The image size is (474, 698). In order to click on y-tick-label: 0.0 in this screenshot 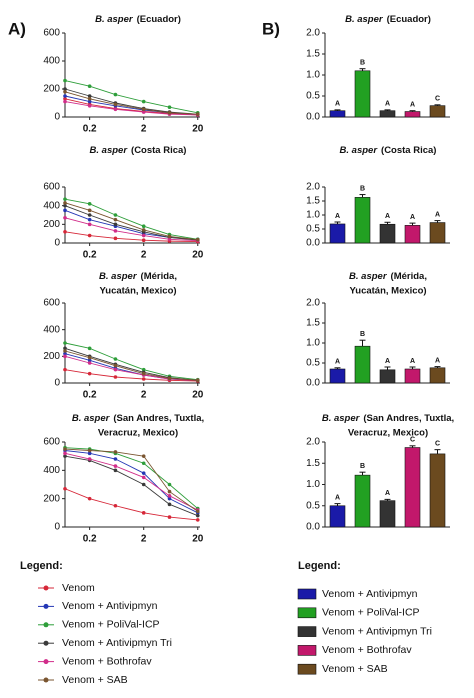, I will do `click(313, 243)`.